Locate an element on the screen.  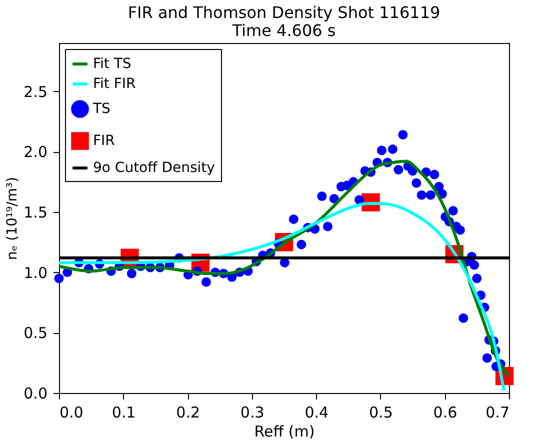
legend-label: FIR is located at coordinates (104, 141).